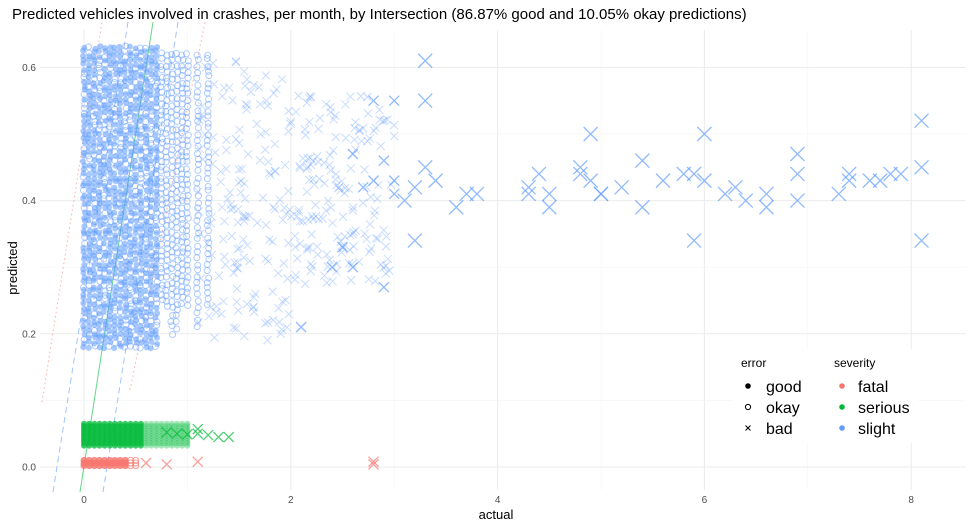 The image size is (971, 527). Describe the element at coordinates (783, 408) in the screenshot. I see `legend-label-okay: okay` at that location.